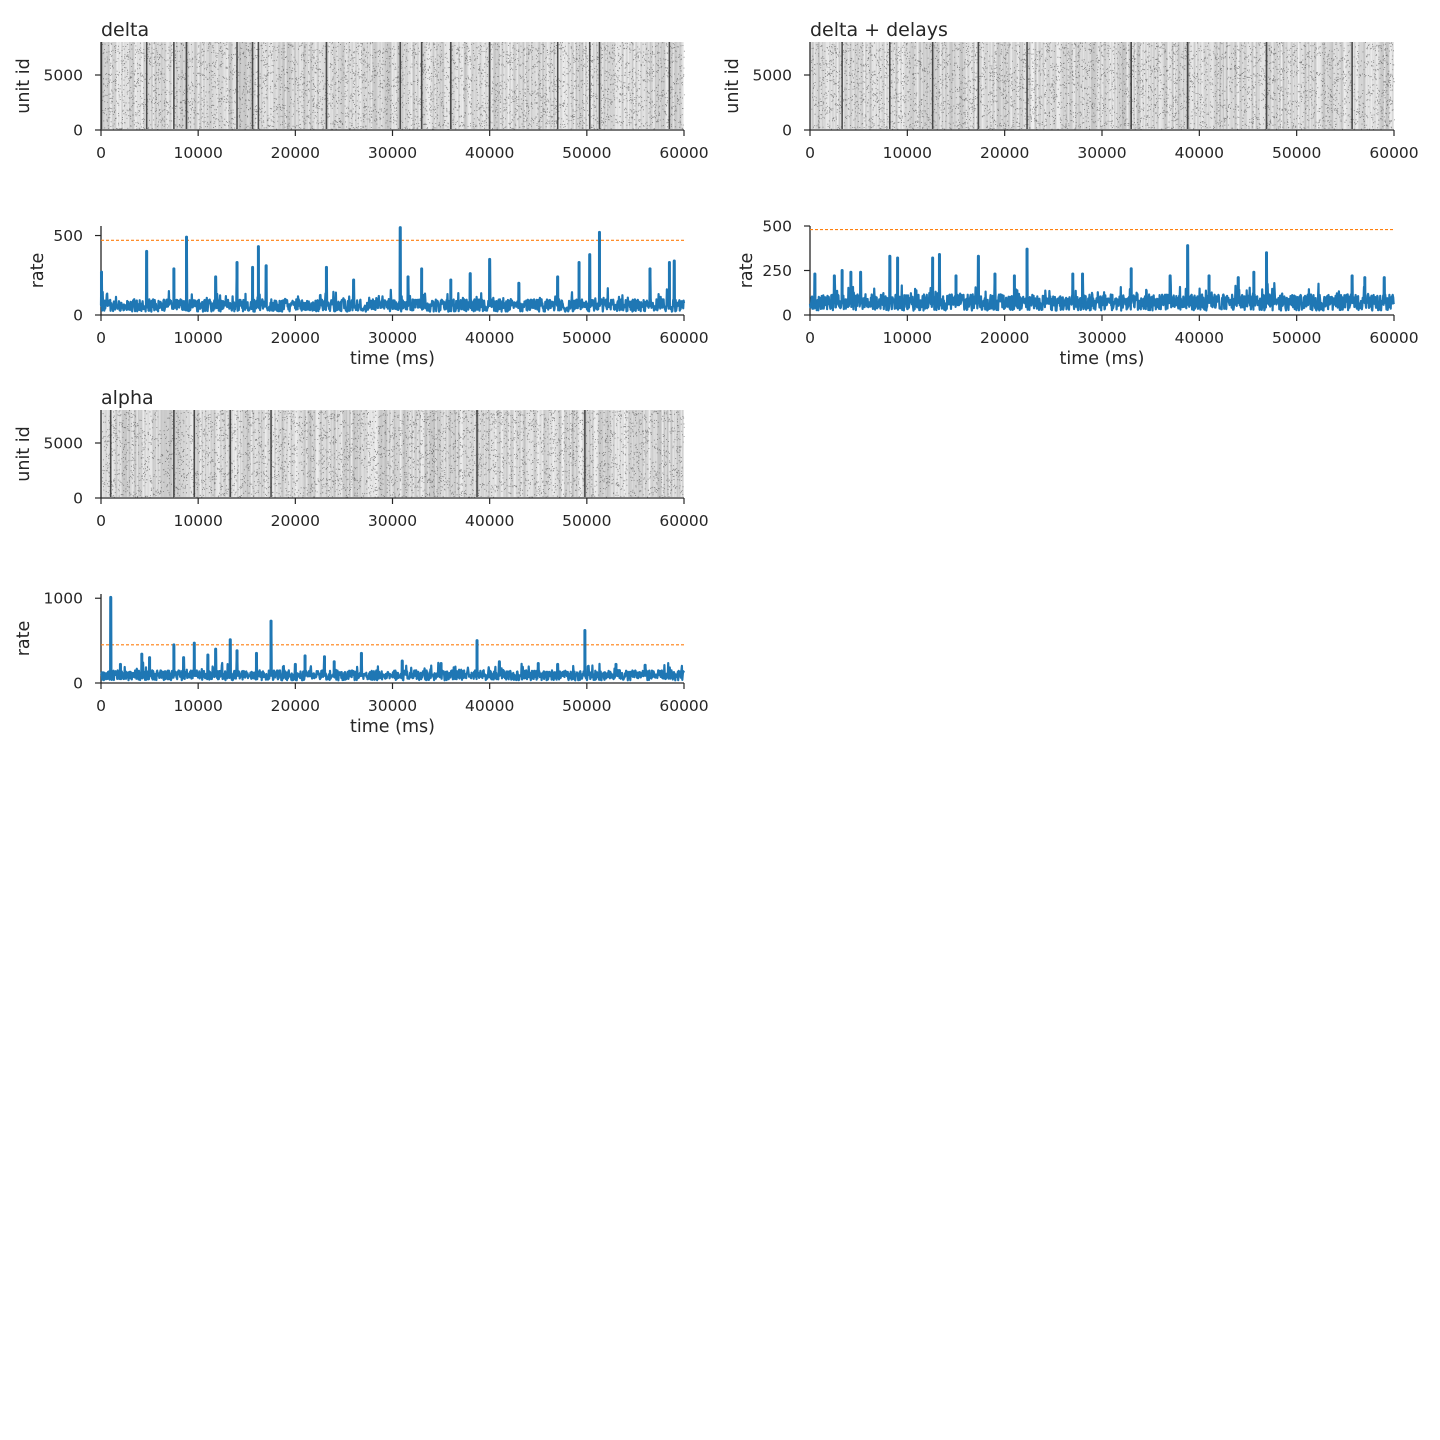  What do you see at coordinates (127, 398) in the screenshot?
I see `panel-title-alpha: alpha` at bounding box center [127, 398].